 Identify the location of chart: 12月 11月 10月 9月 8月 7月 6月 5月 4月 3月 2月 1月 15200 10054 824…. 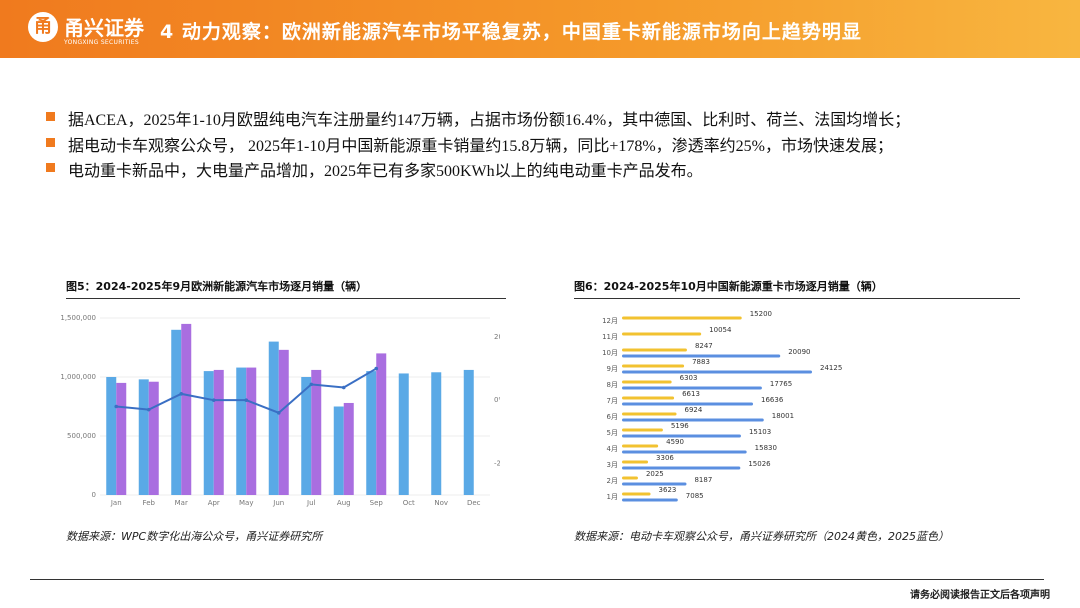
(722, 406).